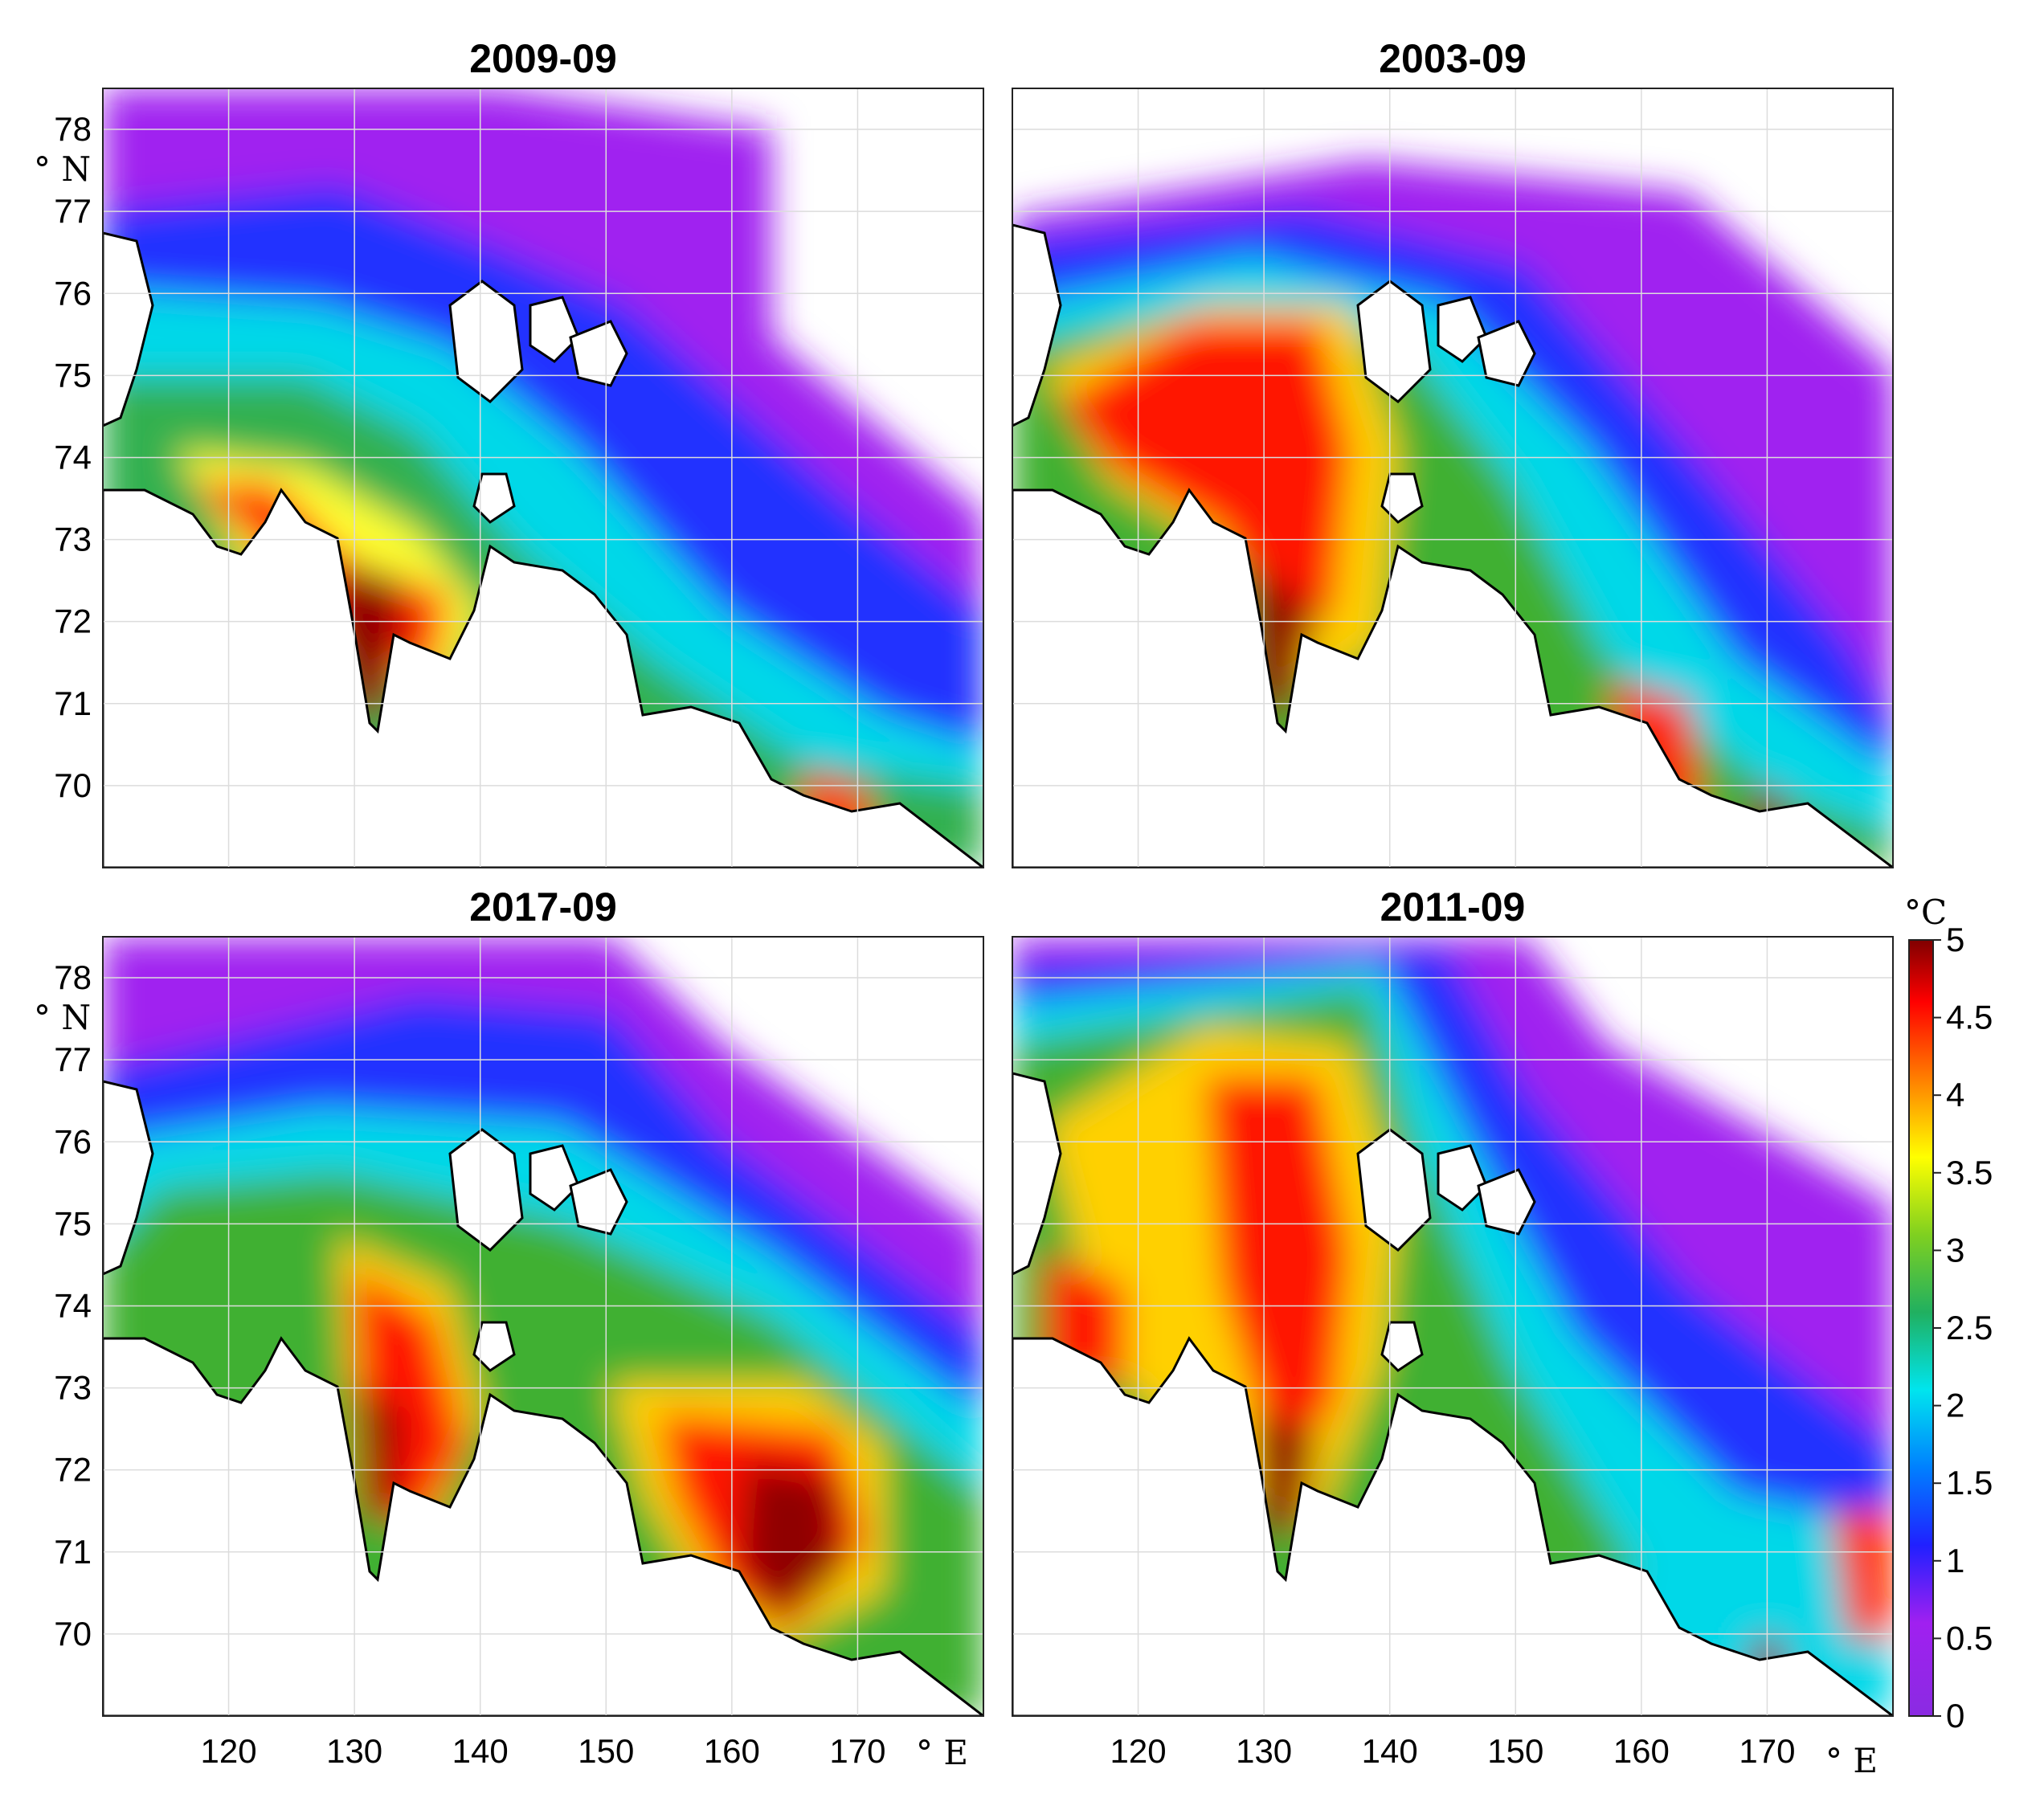  I want to click on colorbar-tick-label: 3, so click(1955, 1250).